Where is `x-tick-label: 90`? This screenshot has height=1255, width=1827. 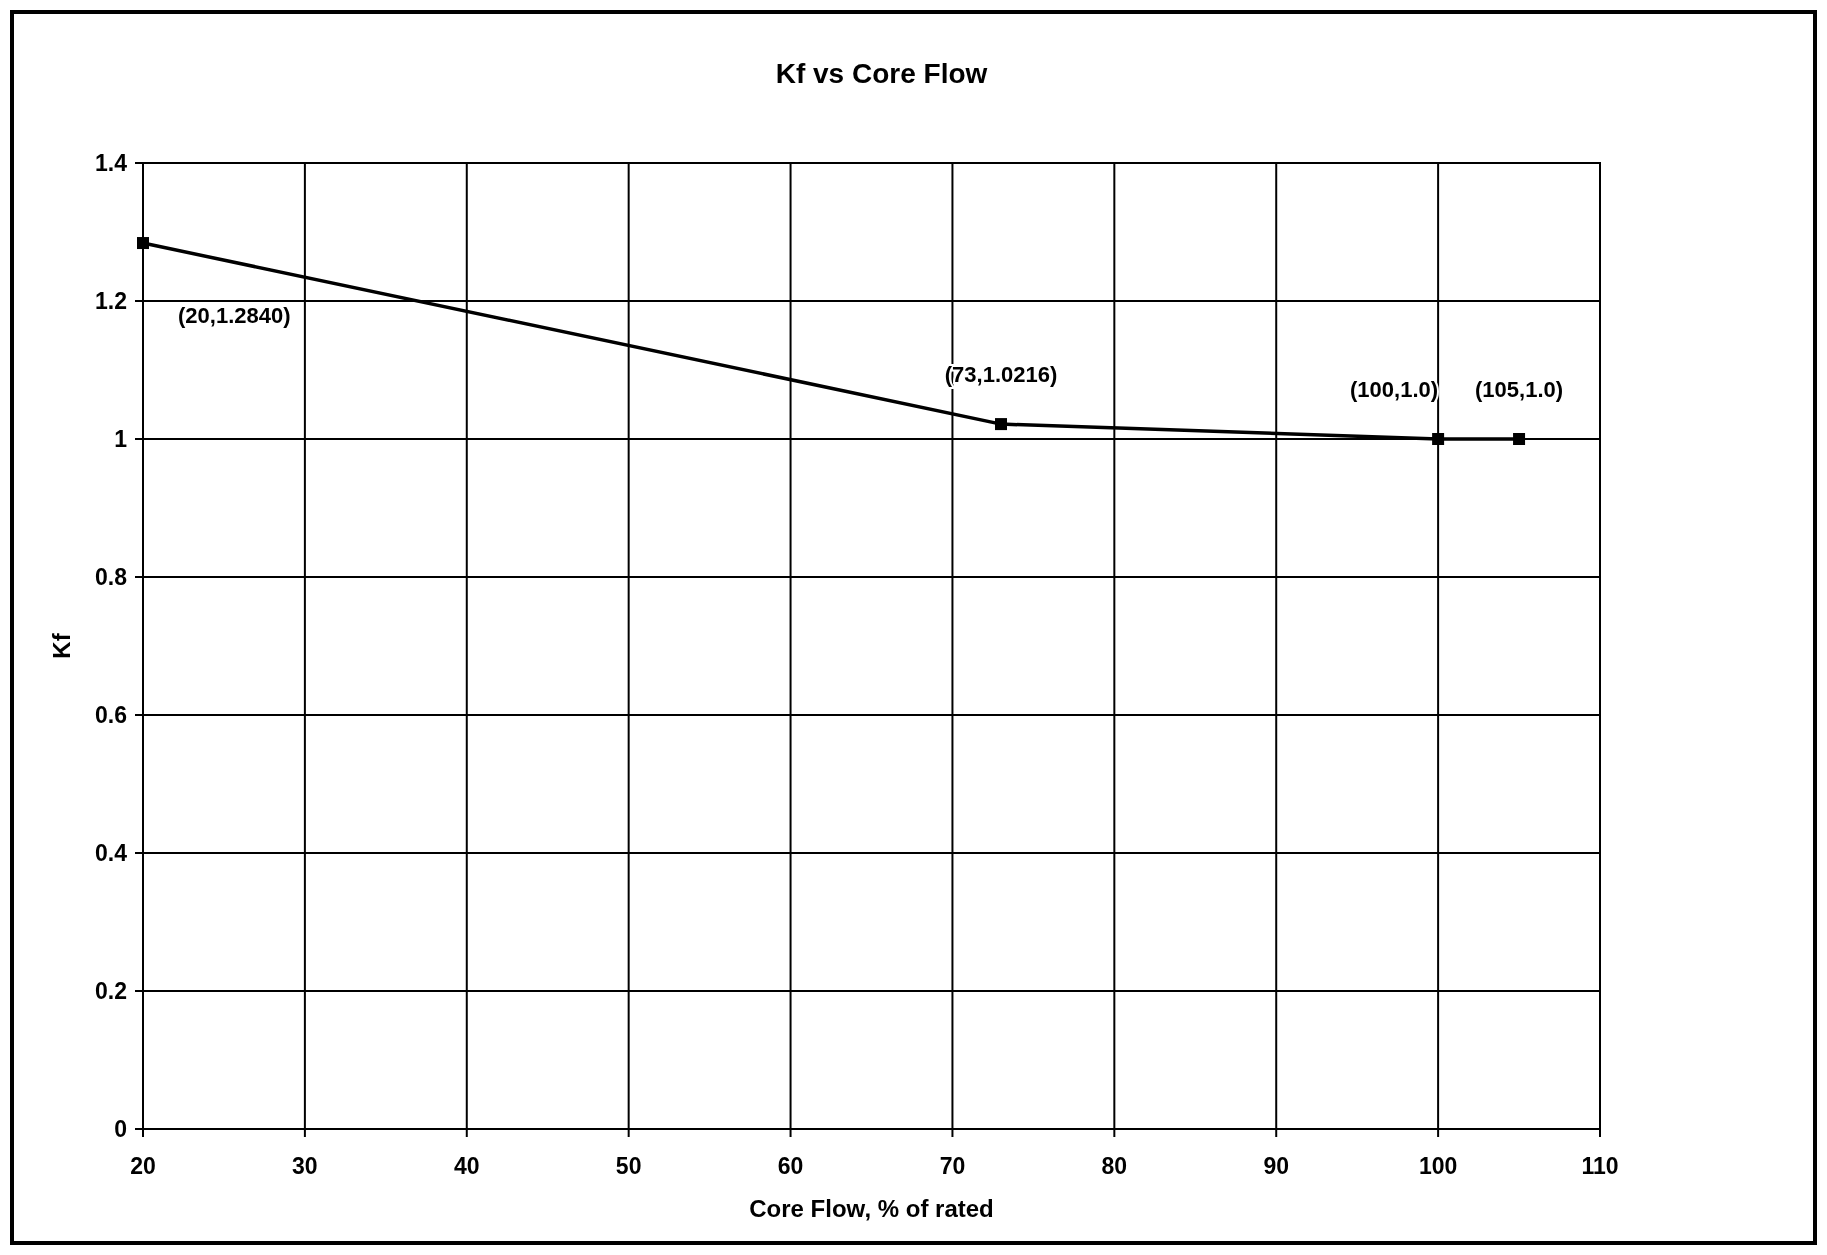
x-tick-label: 90 is located at coordinates (1276, 1166).